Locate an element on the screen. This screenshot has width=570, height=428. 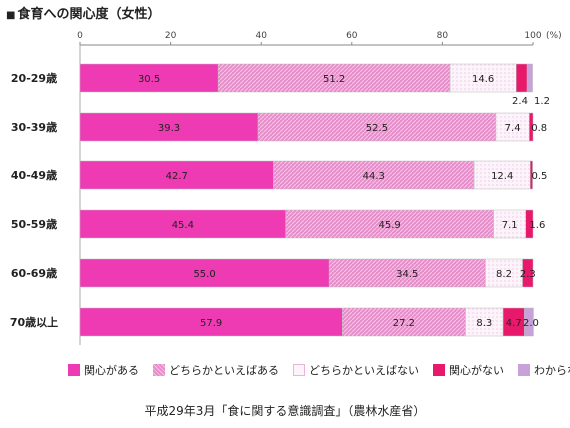
chart-title-text: 食育への関心度（女性） is located at coordinates (89, 14).